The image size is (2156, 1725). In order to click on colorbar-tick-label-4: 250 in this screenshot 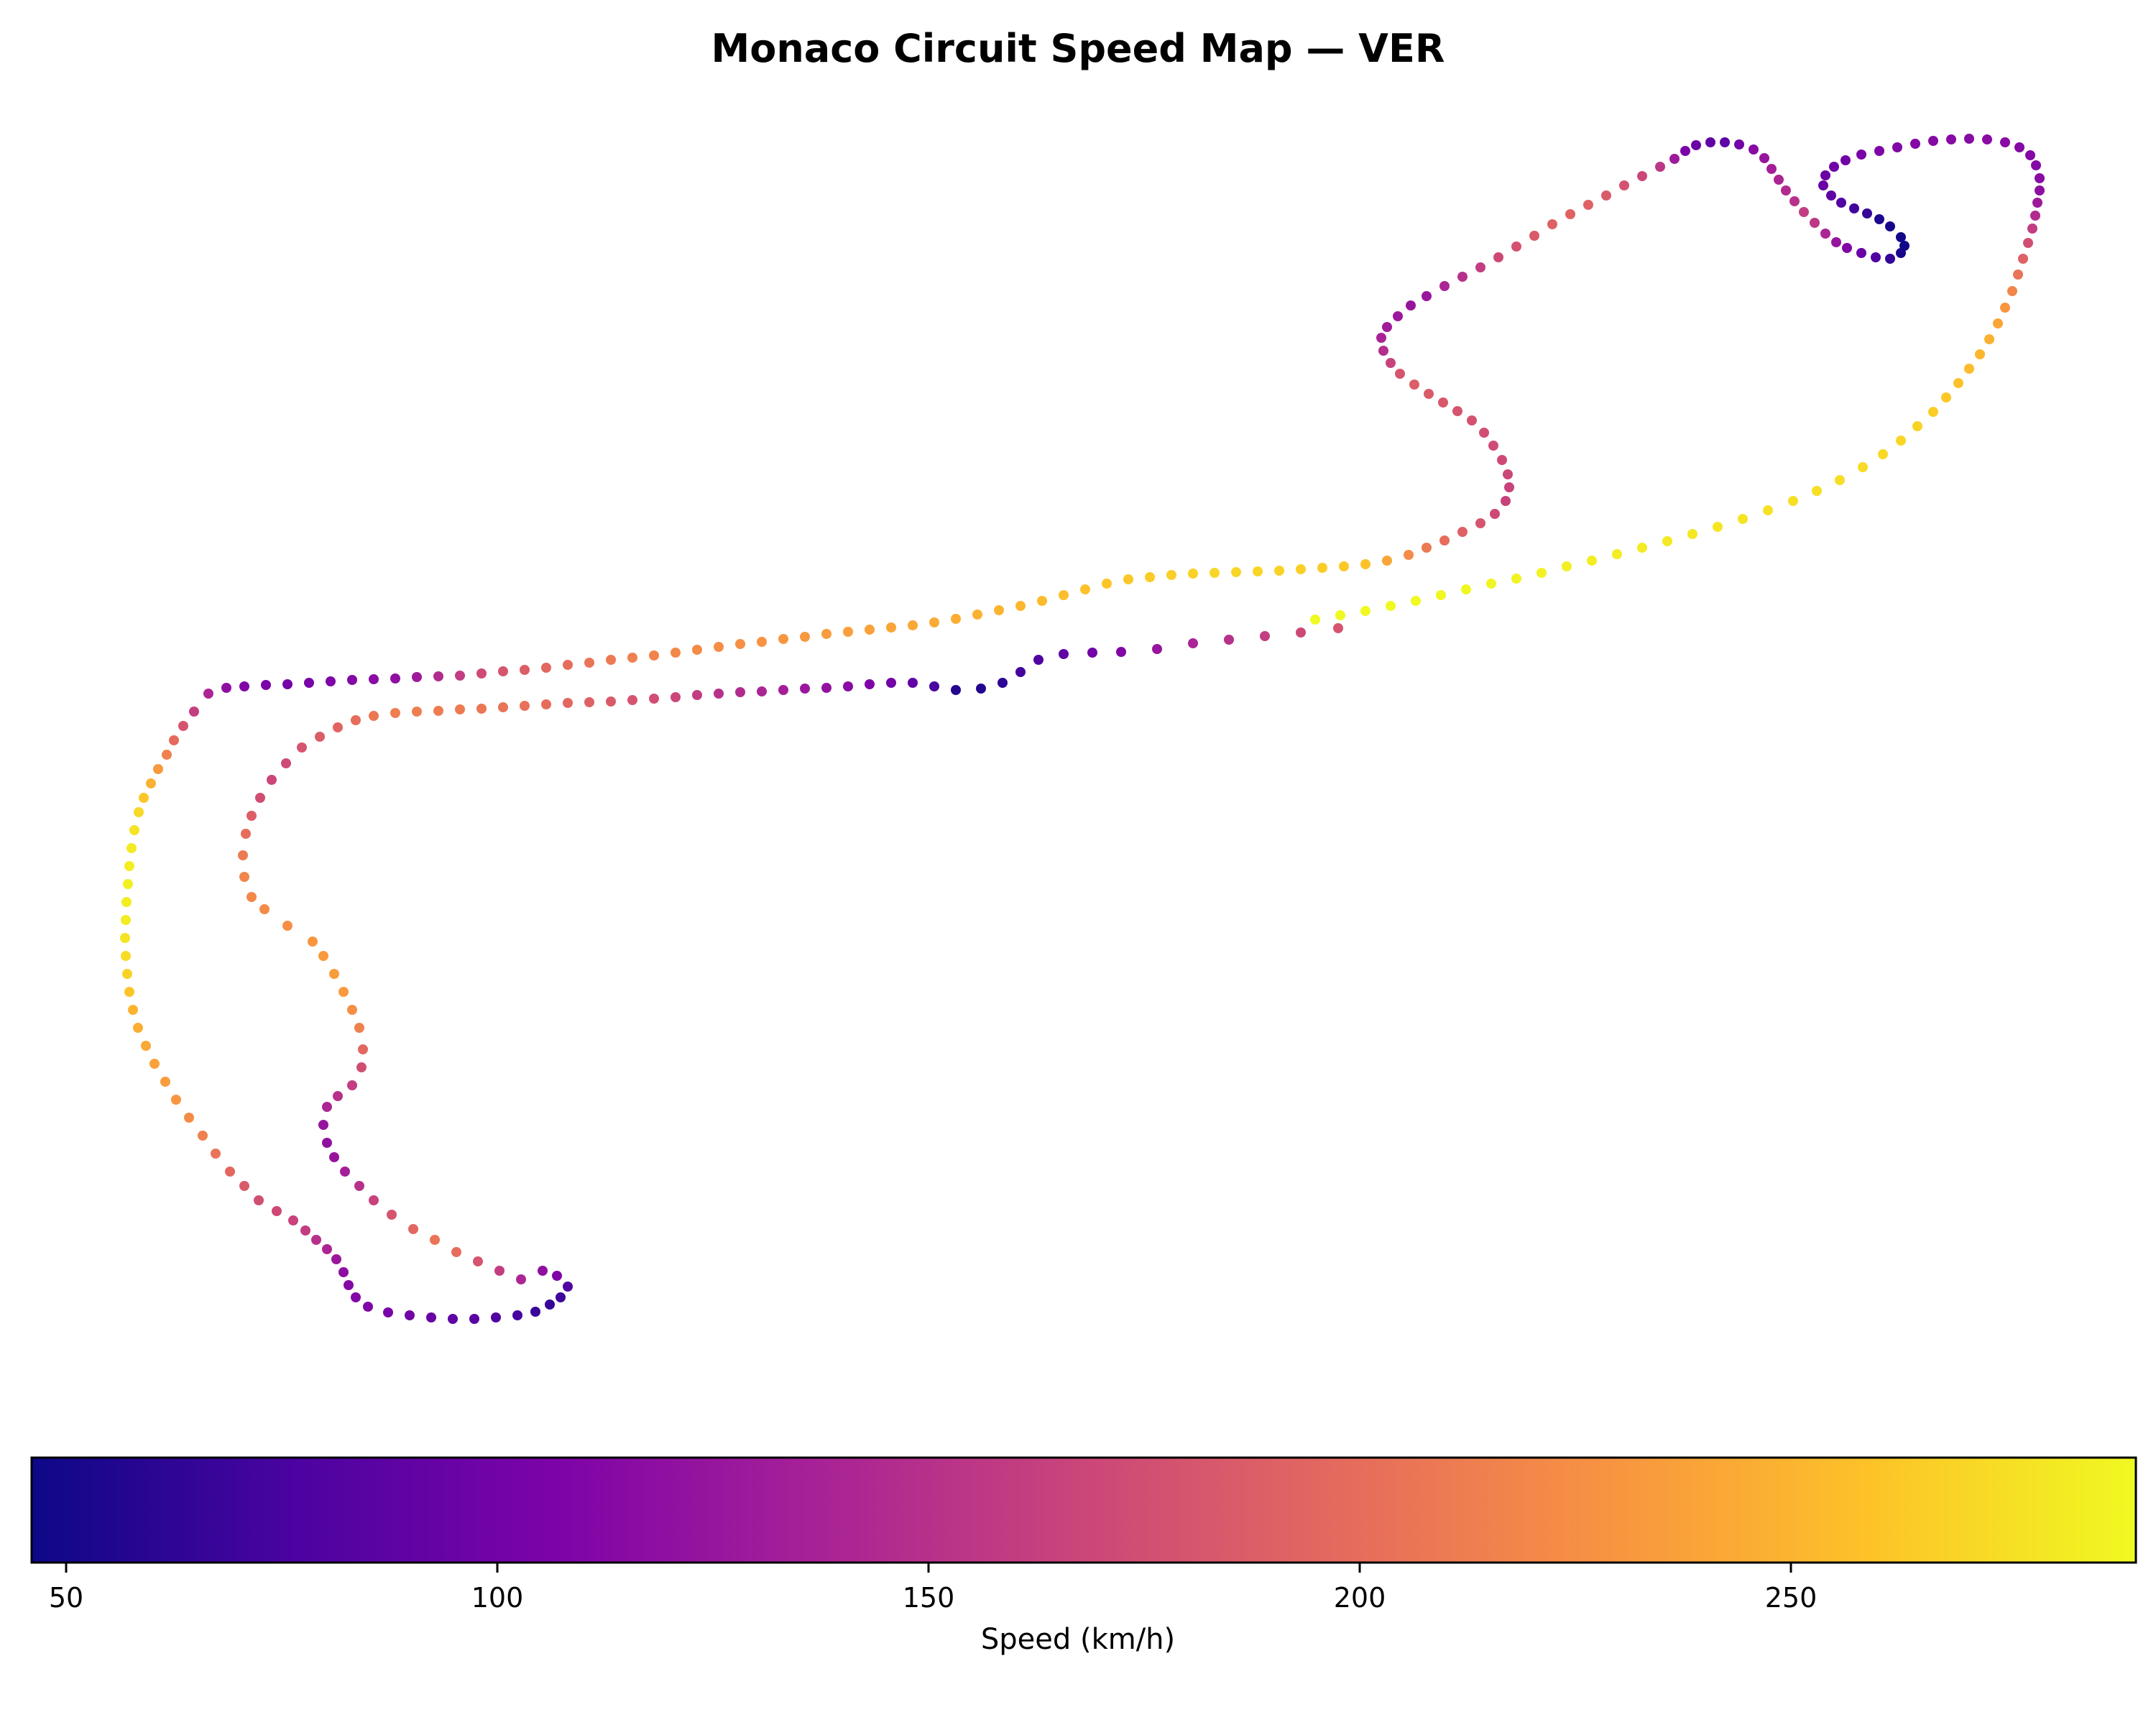, I will do `click(1791, 1598)`.